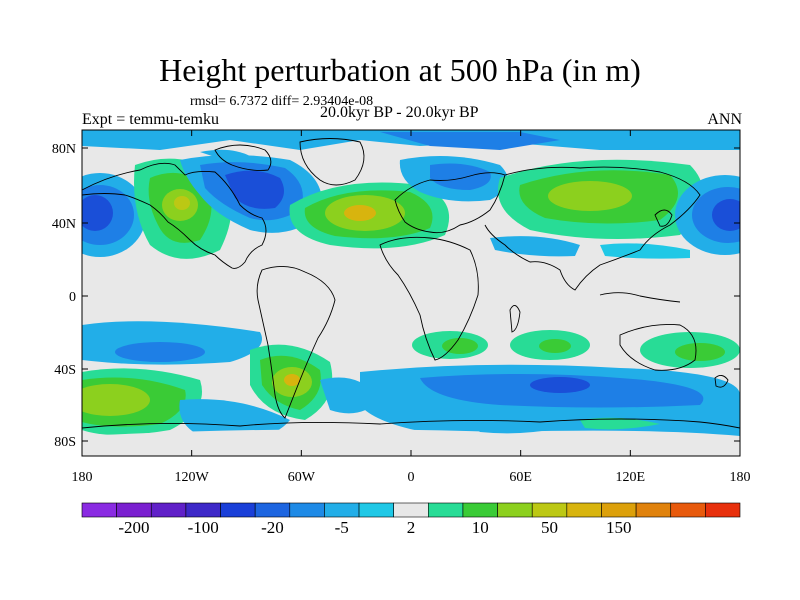 The image size is (800, 600). Describe the element at coordinates (631, 477) in the screenshot. I see `lon-label-5: 120E` at that location.